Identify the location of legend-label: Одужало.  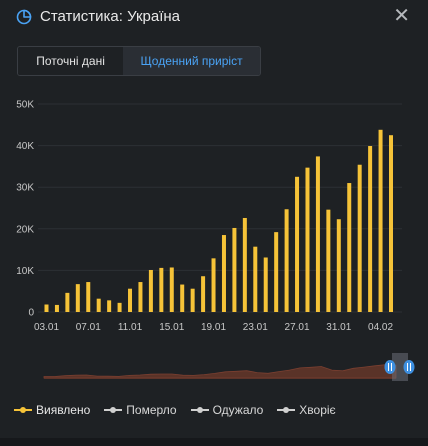
(238, 410).